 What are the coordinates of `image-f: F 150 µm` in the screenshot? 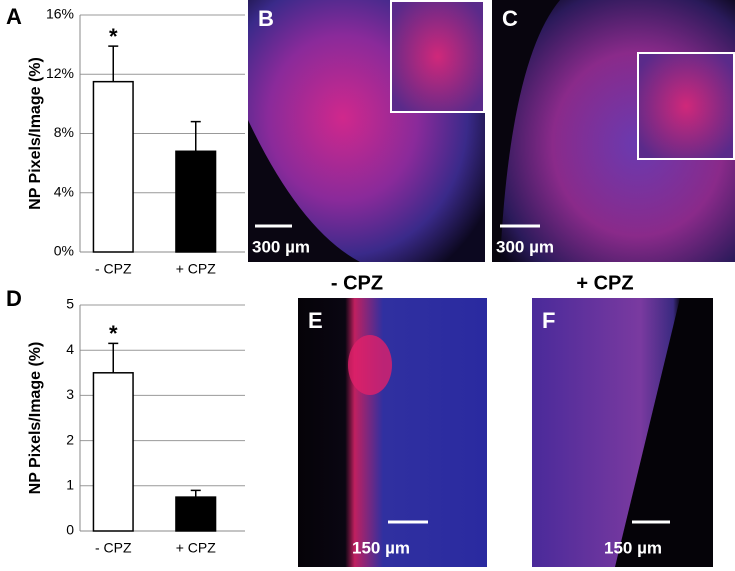 It's located at (622, 432).